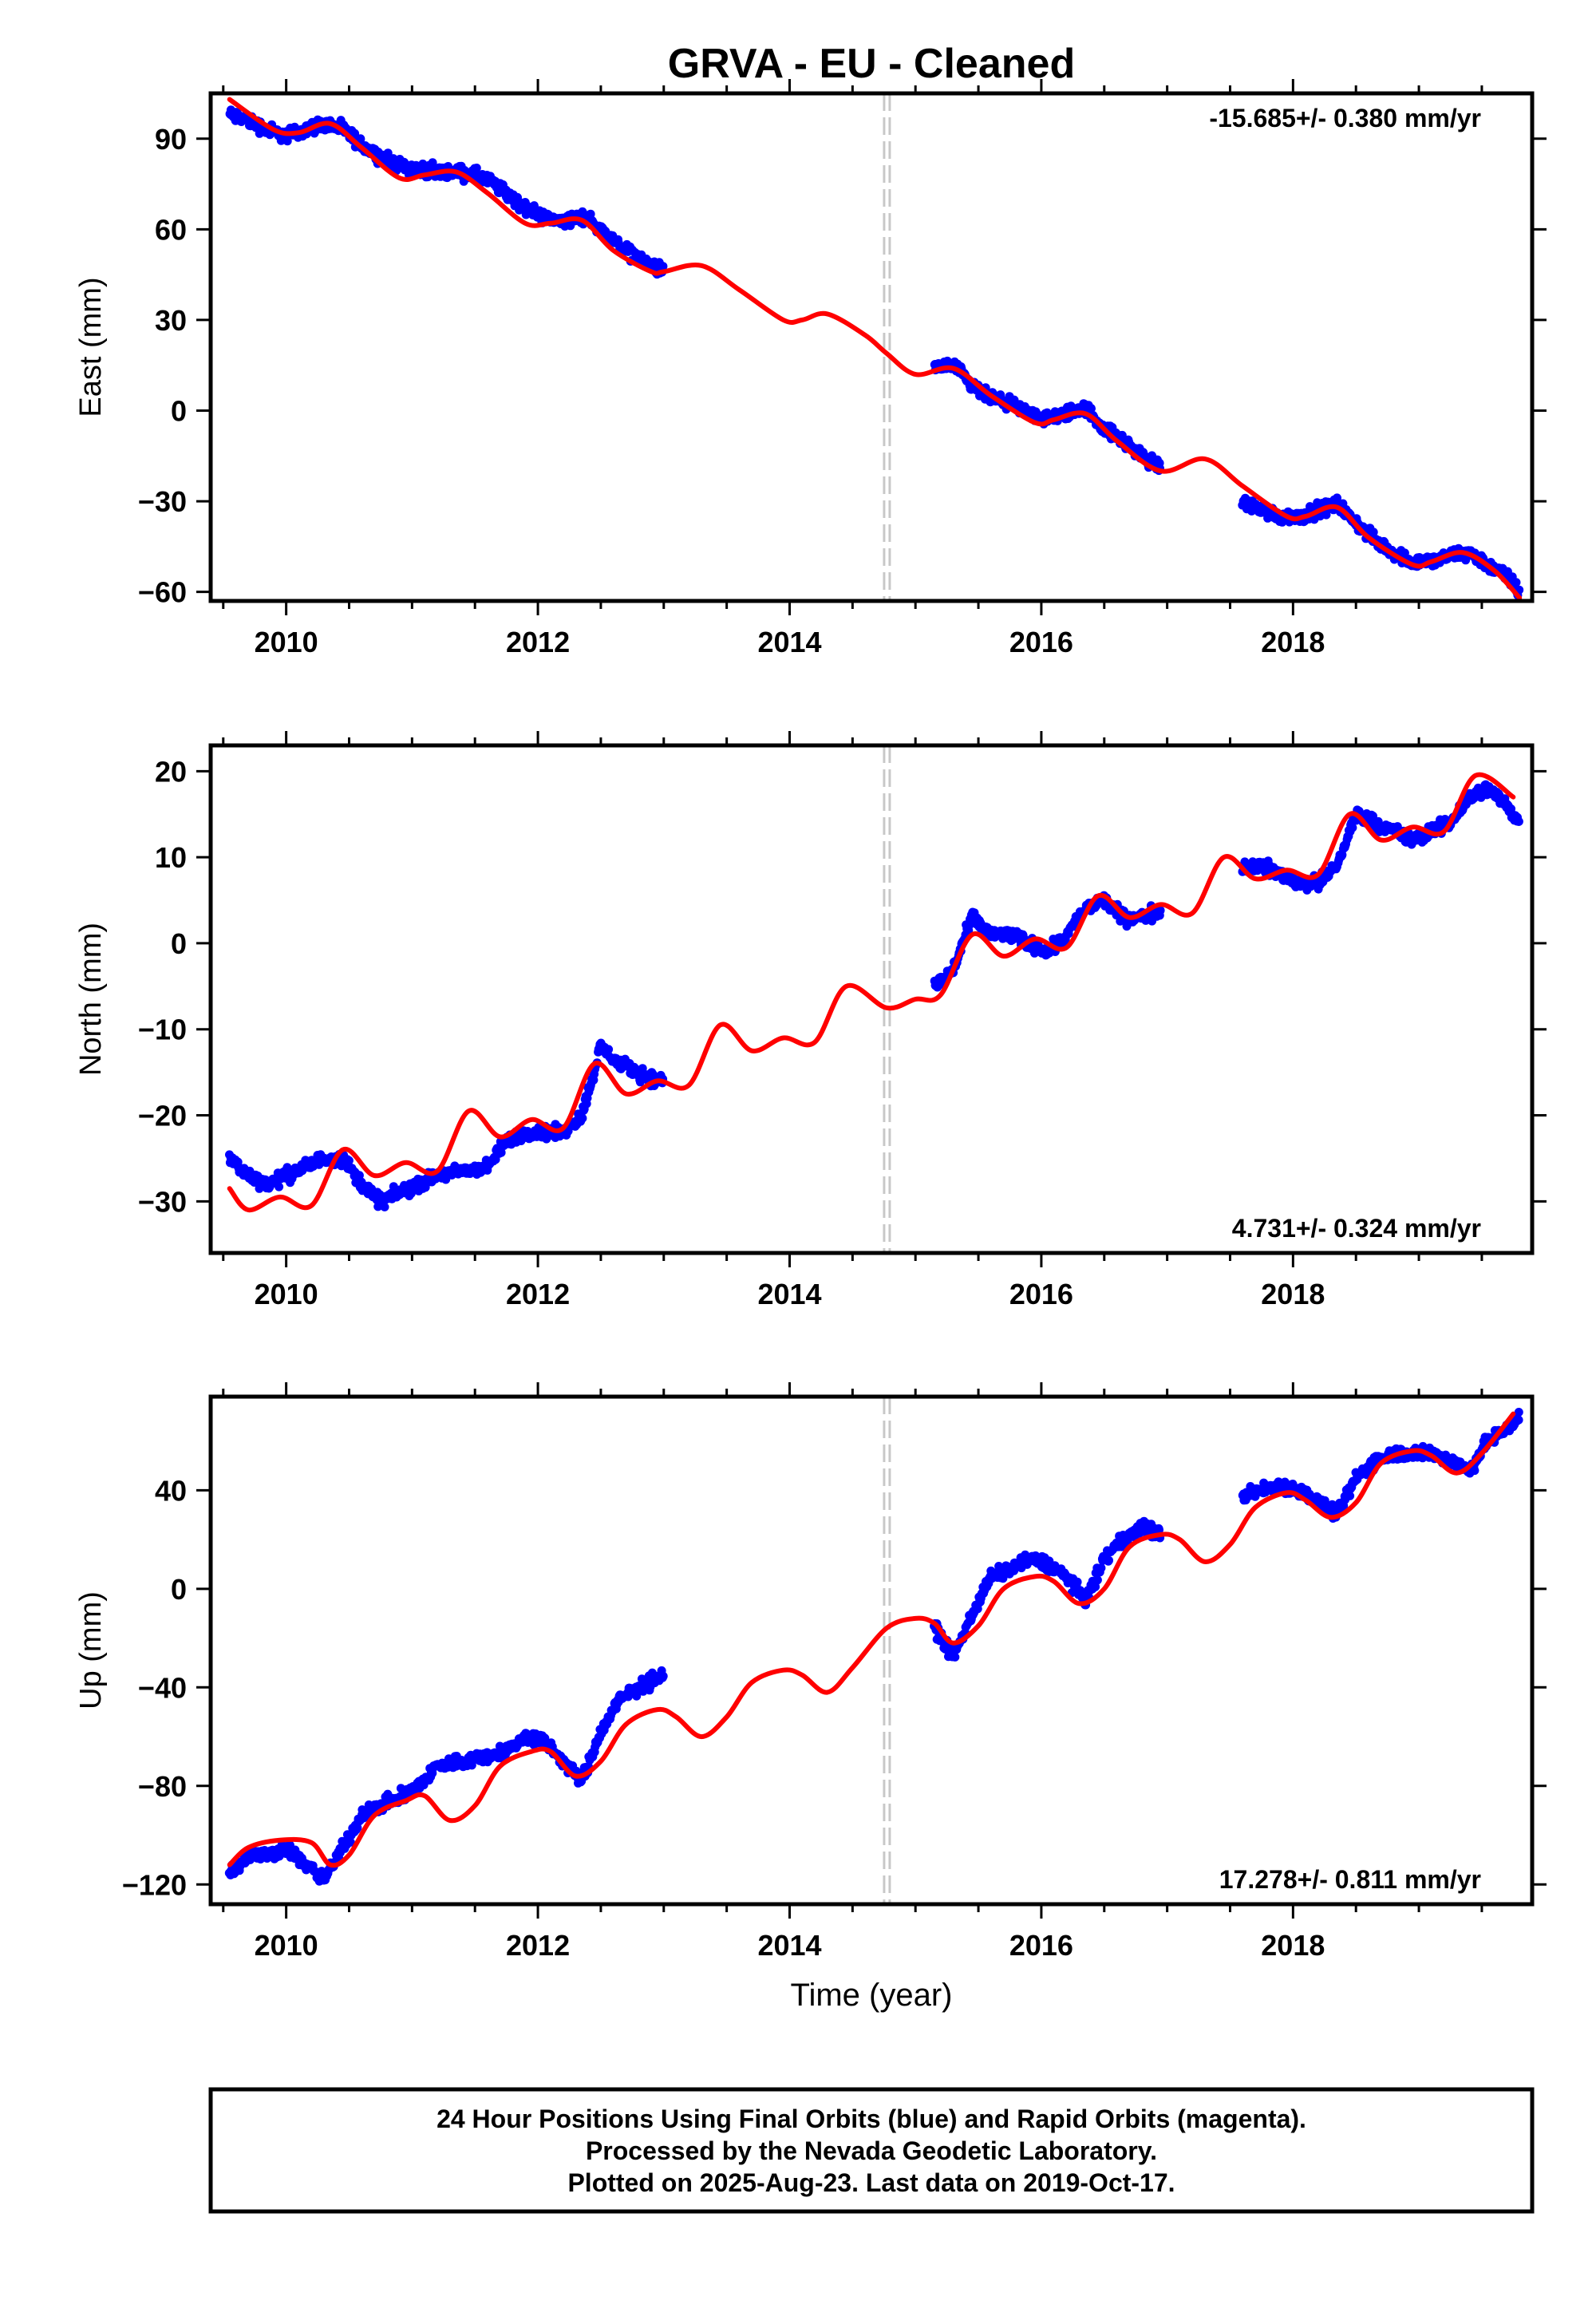 This screenshot has height=2316, width=1596. What do you see at coordinates (162, 1786) in the screenshot?
I see `y-tick-label: −80` at bounding box center [162, 1786].